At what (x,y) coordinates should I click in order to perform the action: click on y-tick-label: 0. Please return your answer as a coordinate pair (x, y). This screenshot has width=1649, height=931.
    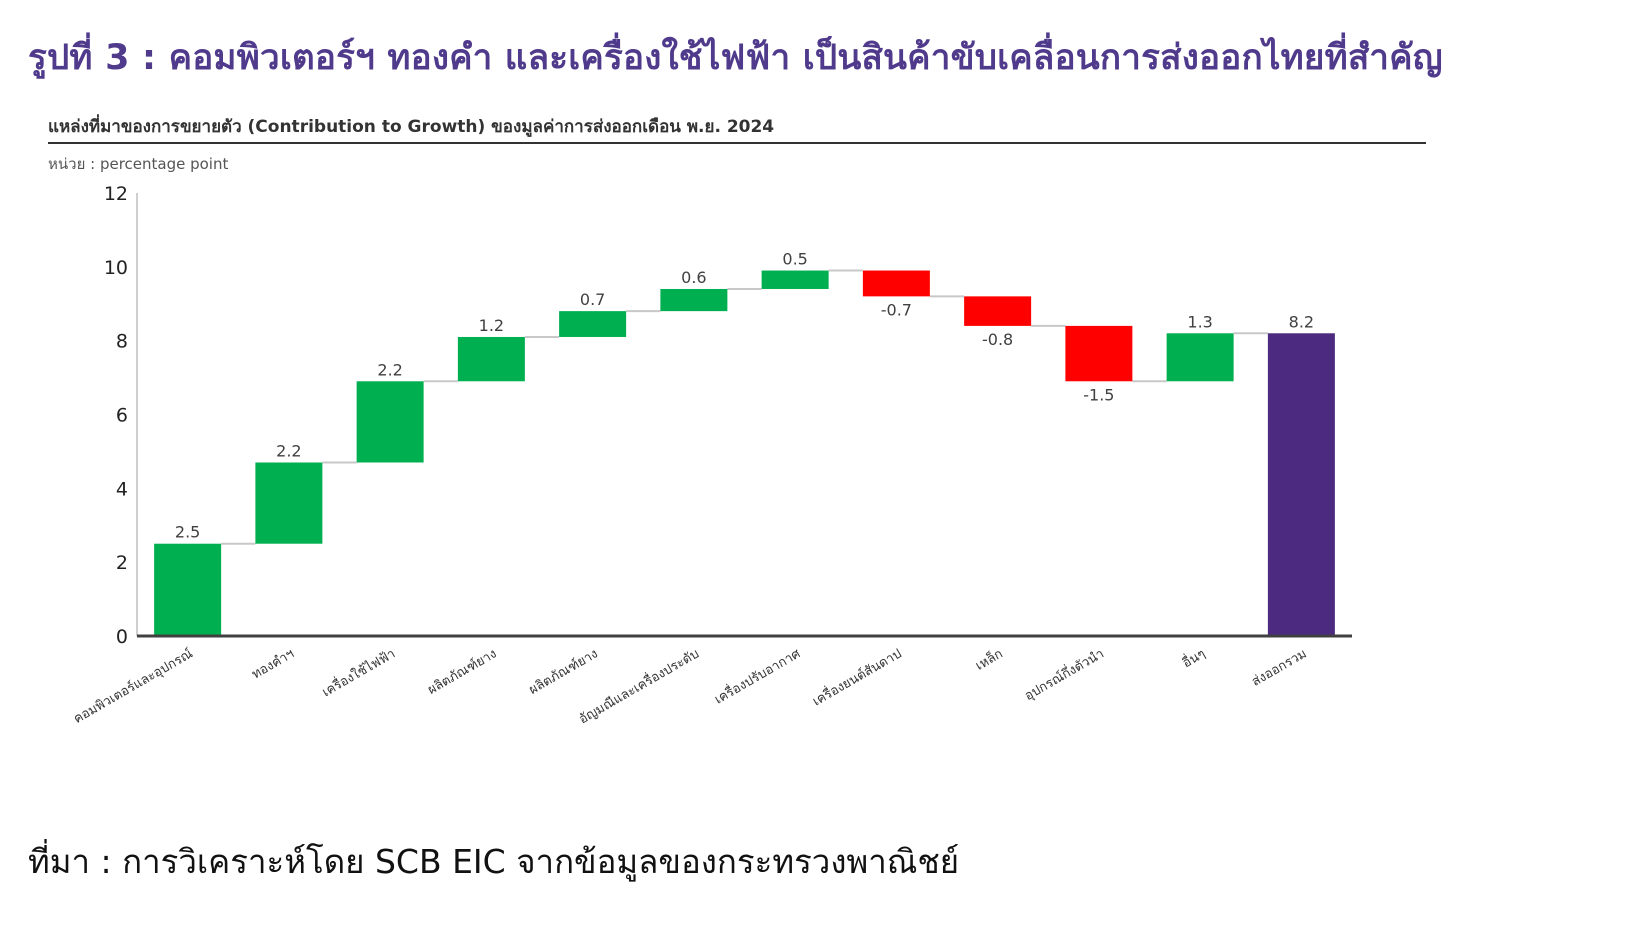
    Looking at the image, I should click on (122, 637).